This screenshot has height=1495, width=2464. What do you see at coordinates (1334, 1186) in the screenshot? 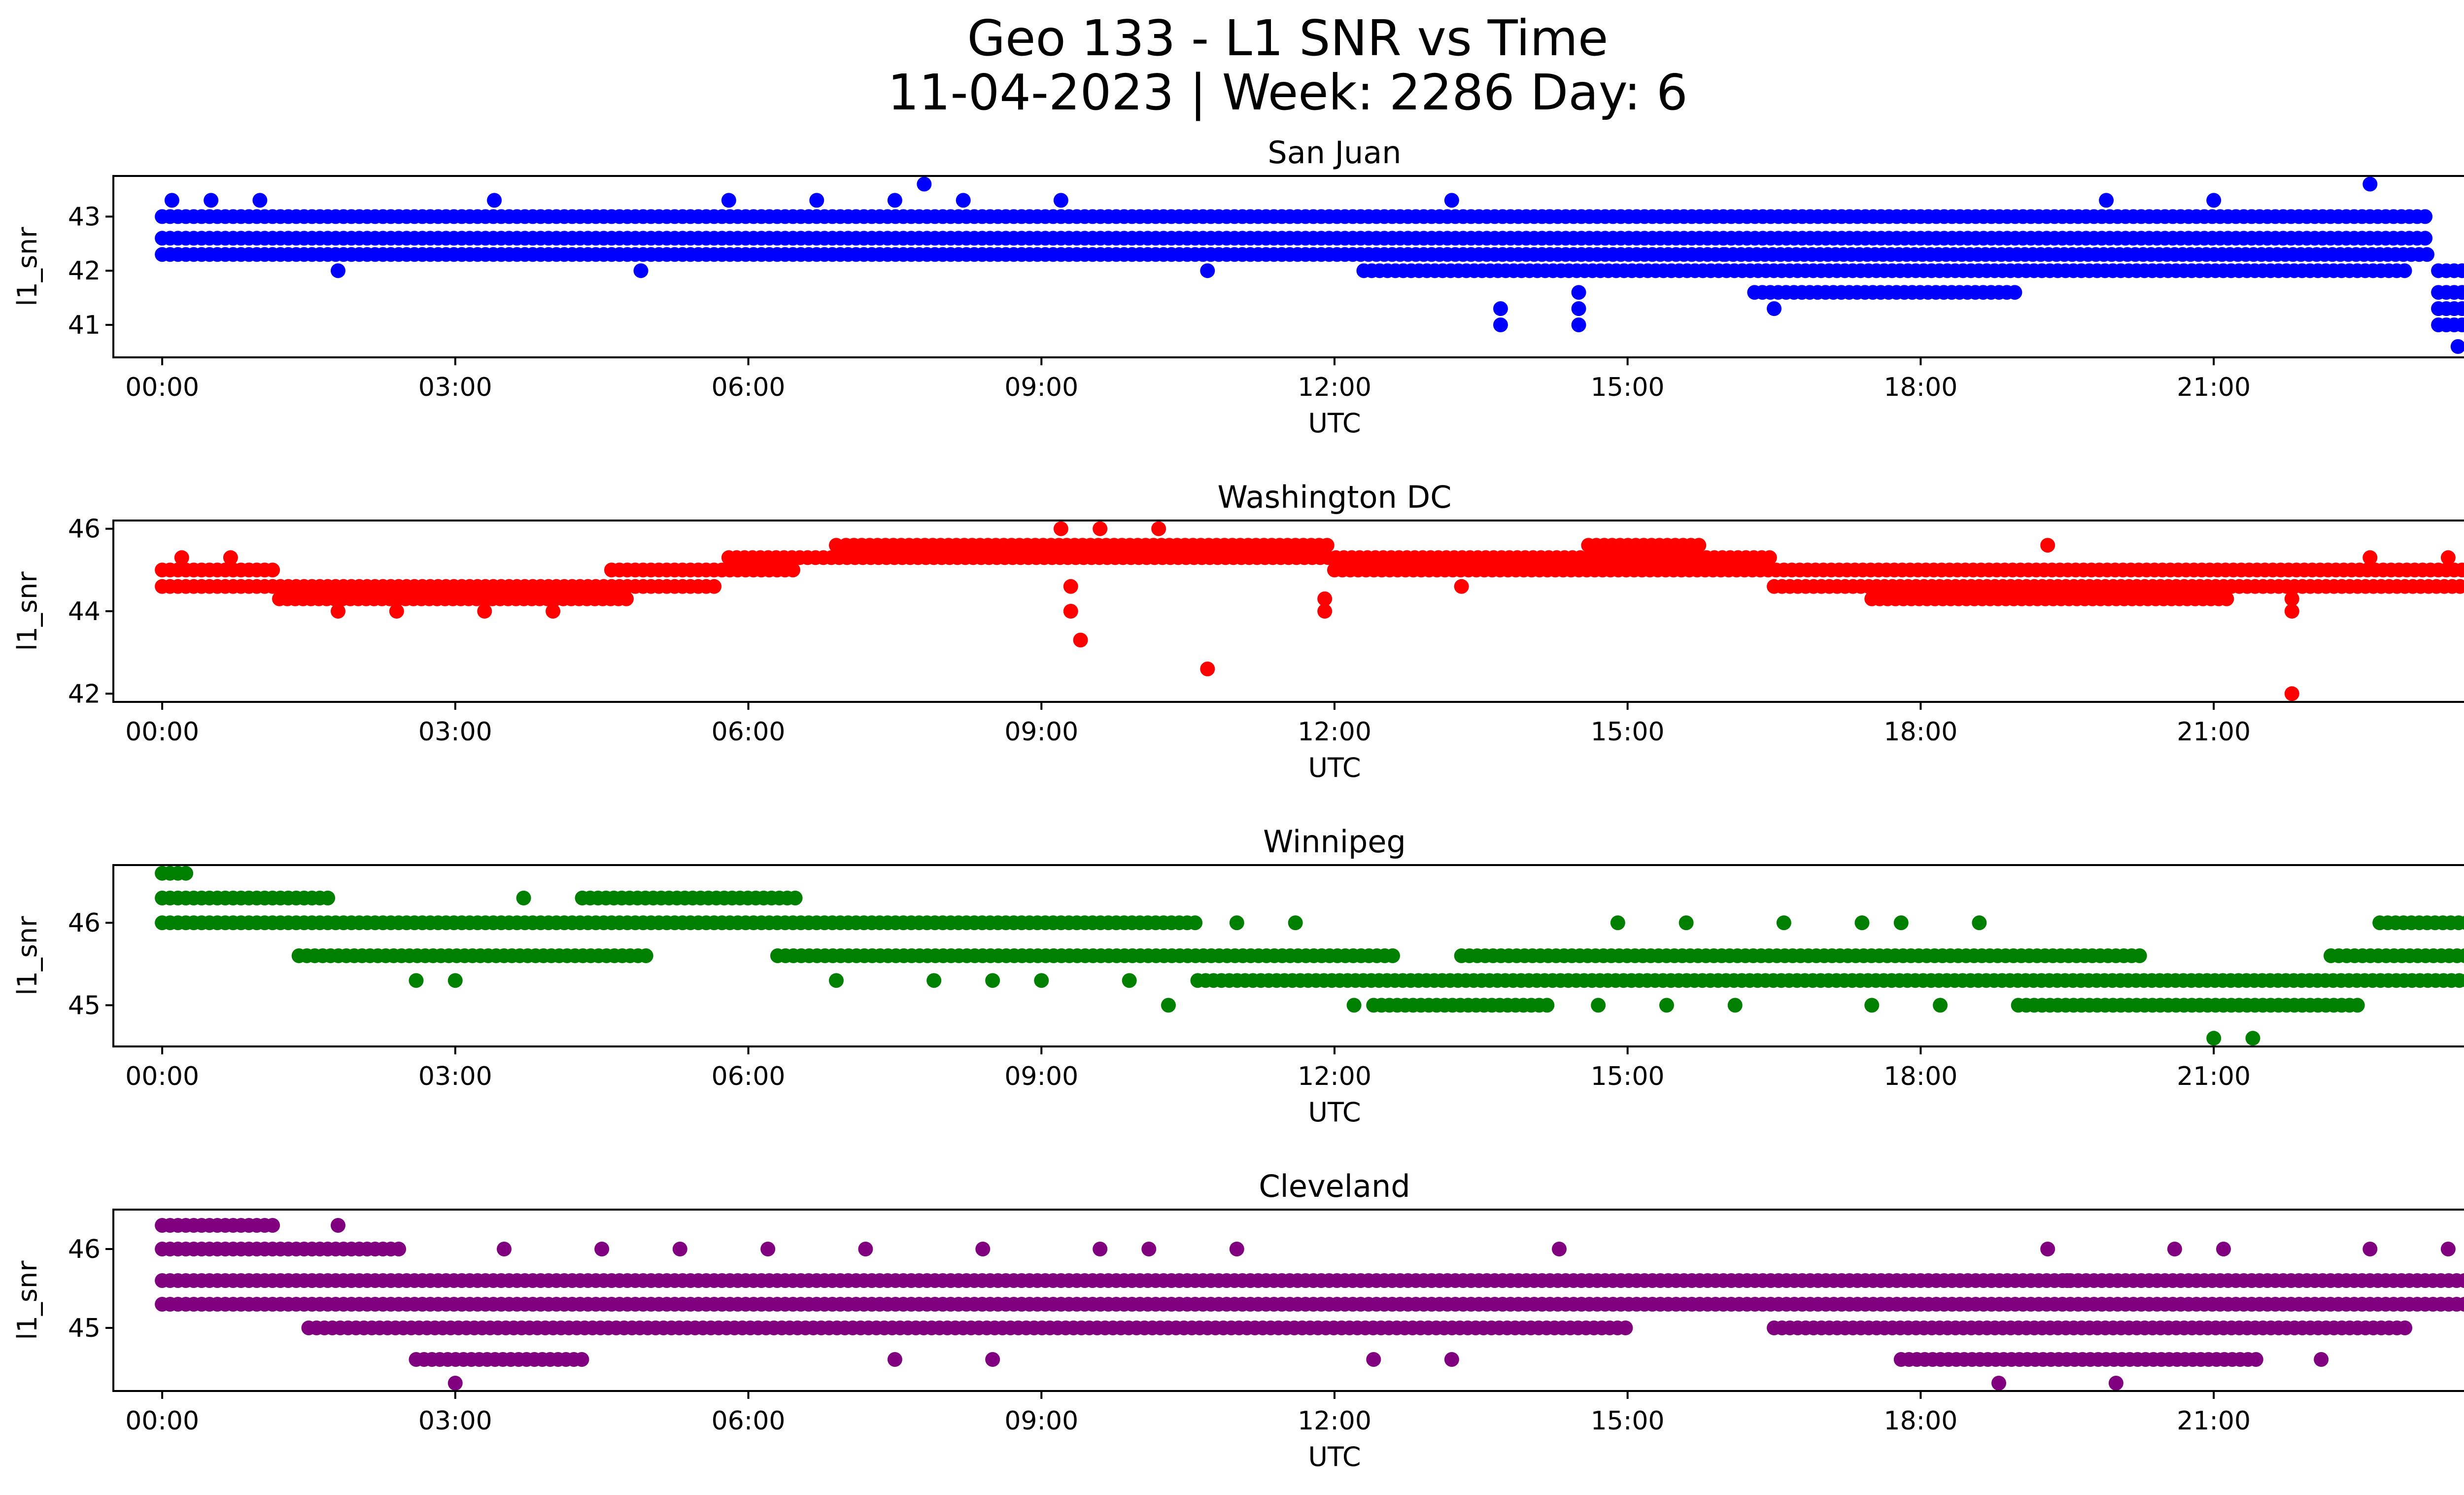
I see `subplot-title: Cleveland` at bounding box center [1334, 1186].